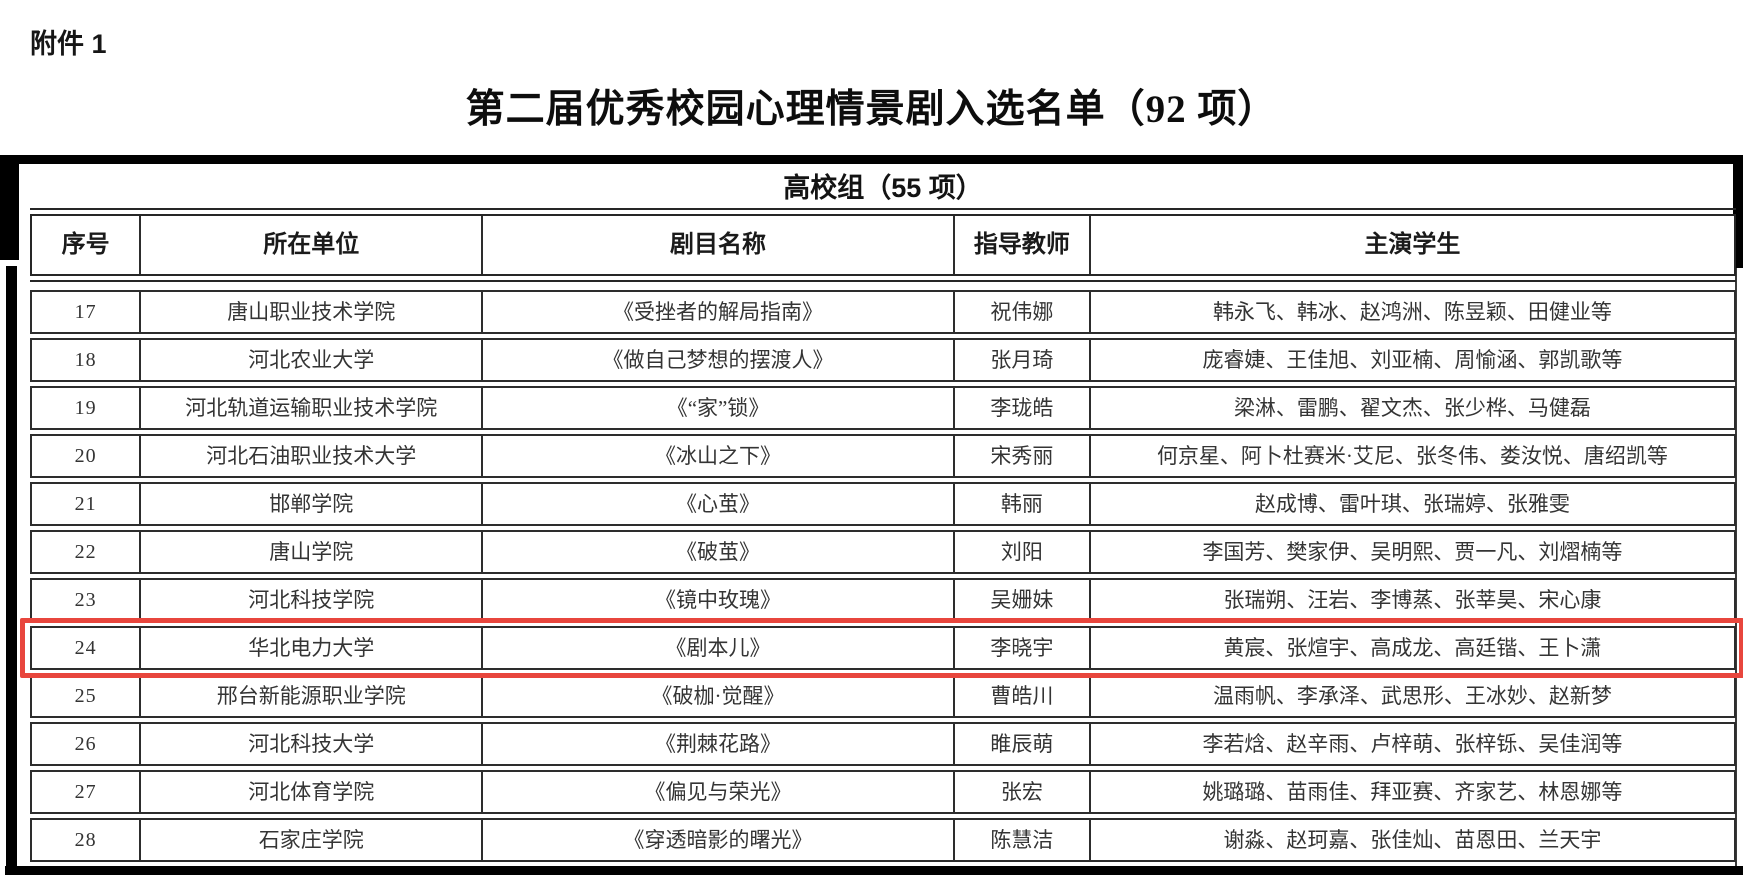 This screenshot has width=1743, height=875. What do you see at coordinates (716, 696) in the screenshot?
I see `cell-play-title: 《破枷·觉醒》` at bounding box center [716, 696].